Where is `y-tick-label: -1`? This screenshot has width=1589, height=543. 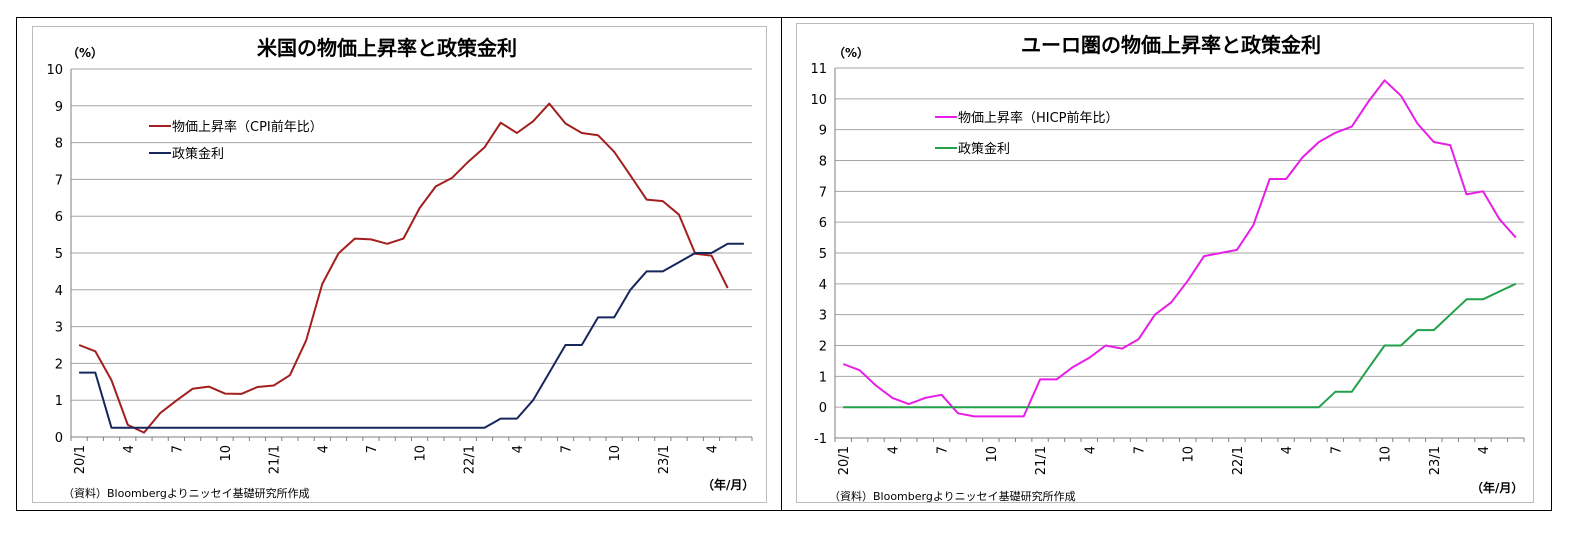
y-tick-label: -1 is located at coordinates (820, 439).